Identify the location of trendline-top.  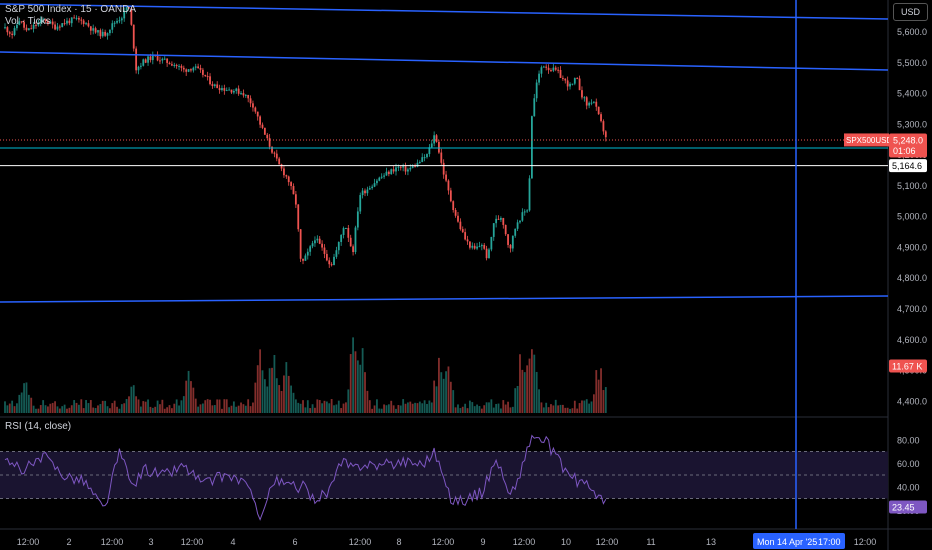
(444, 11).